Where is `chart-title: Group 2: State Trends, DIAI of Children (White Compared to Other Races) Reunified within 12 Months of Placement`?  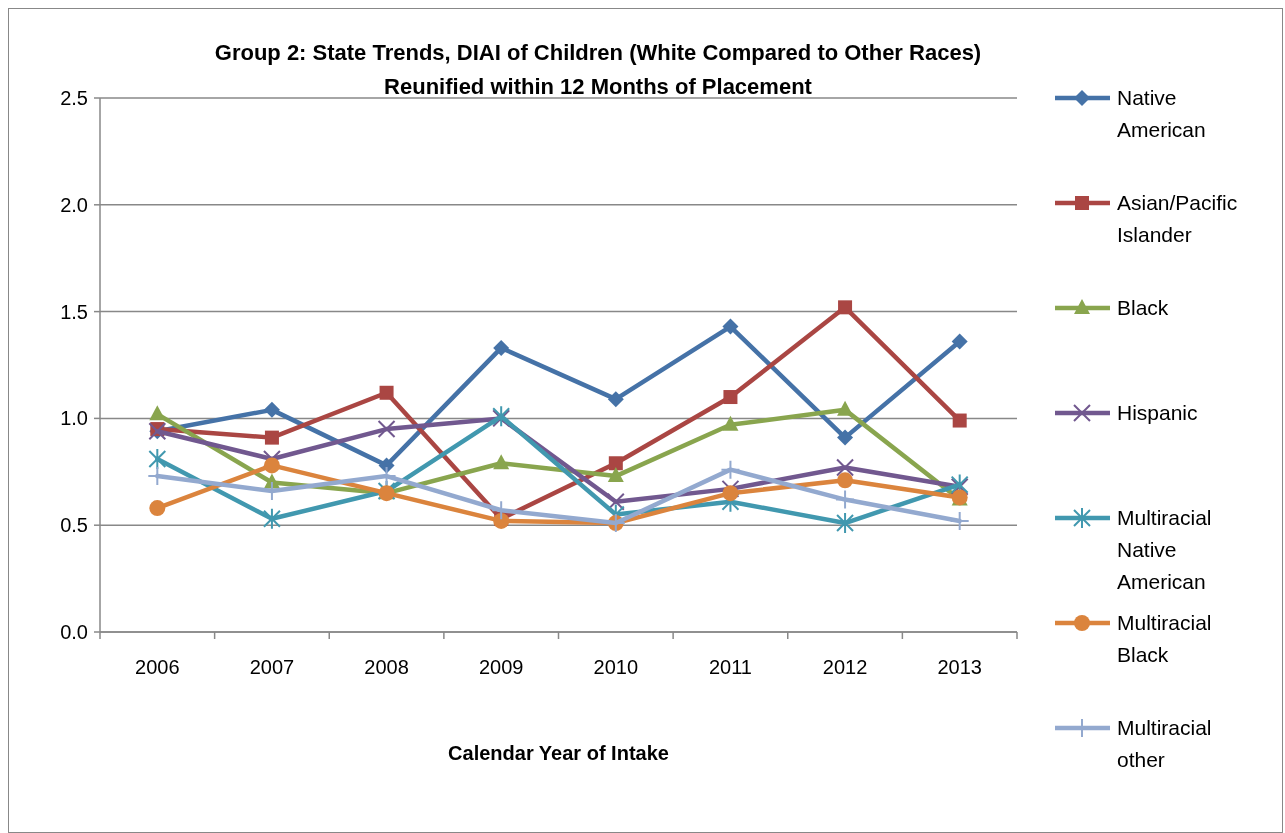 chart-title: Group 2: State Trends, DIAI of Children (White Compared to Other Races) Reunified within 12 Months of Placement is located at coordinates (598, 69).